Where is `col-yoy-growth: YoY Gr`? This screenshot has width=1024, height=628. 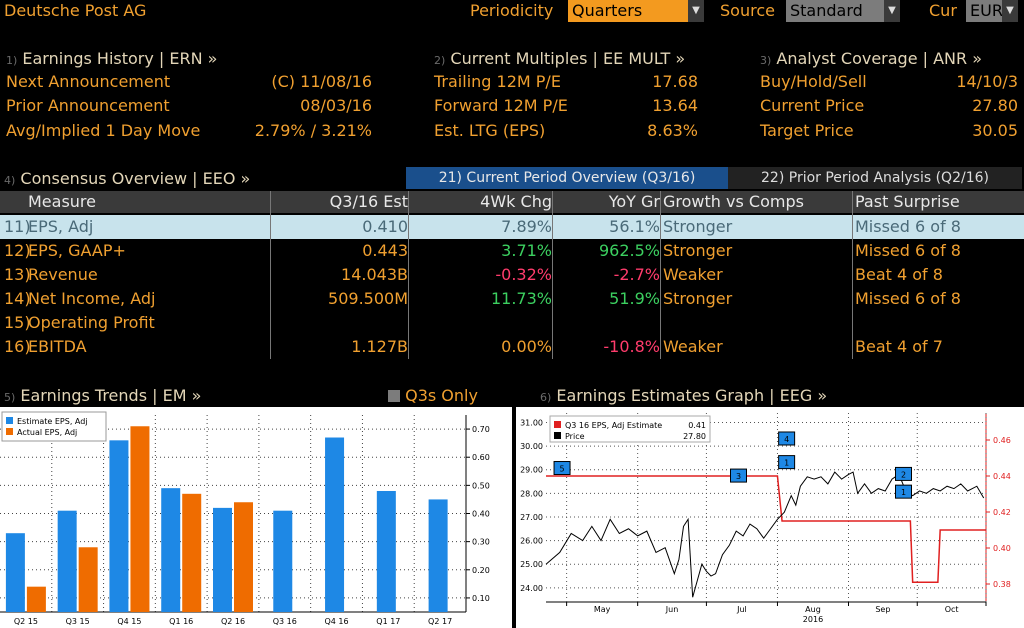
col-yoy-growth: YoY Gr is located at coordinates (634, 201).